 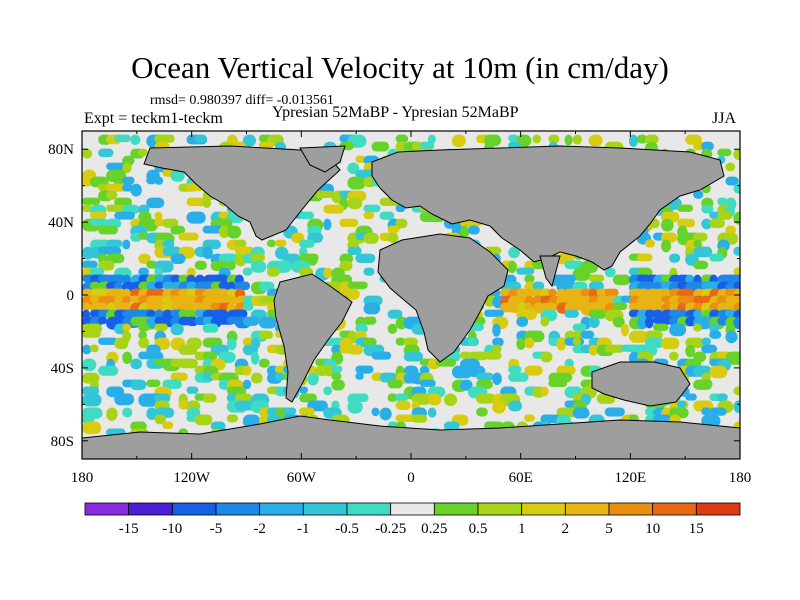 What do you see at coordinates (216, 529) in the screenshot?
I see `colorbar-label: -5` at bounding box center [216, 529].